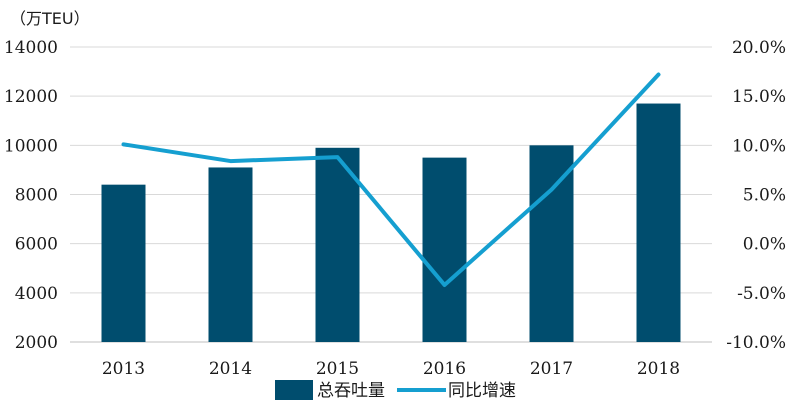  I want to click on legend-label-bar: 总吞吐量, so click(351, 391).